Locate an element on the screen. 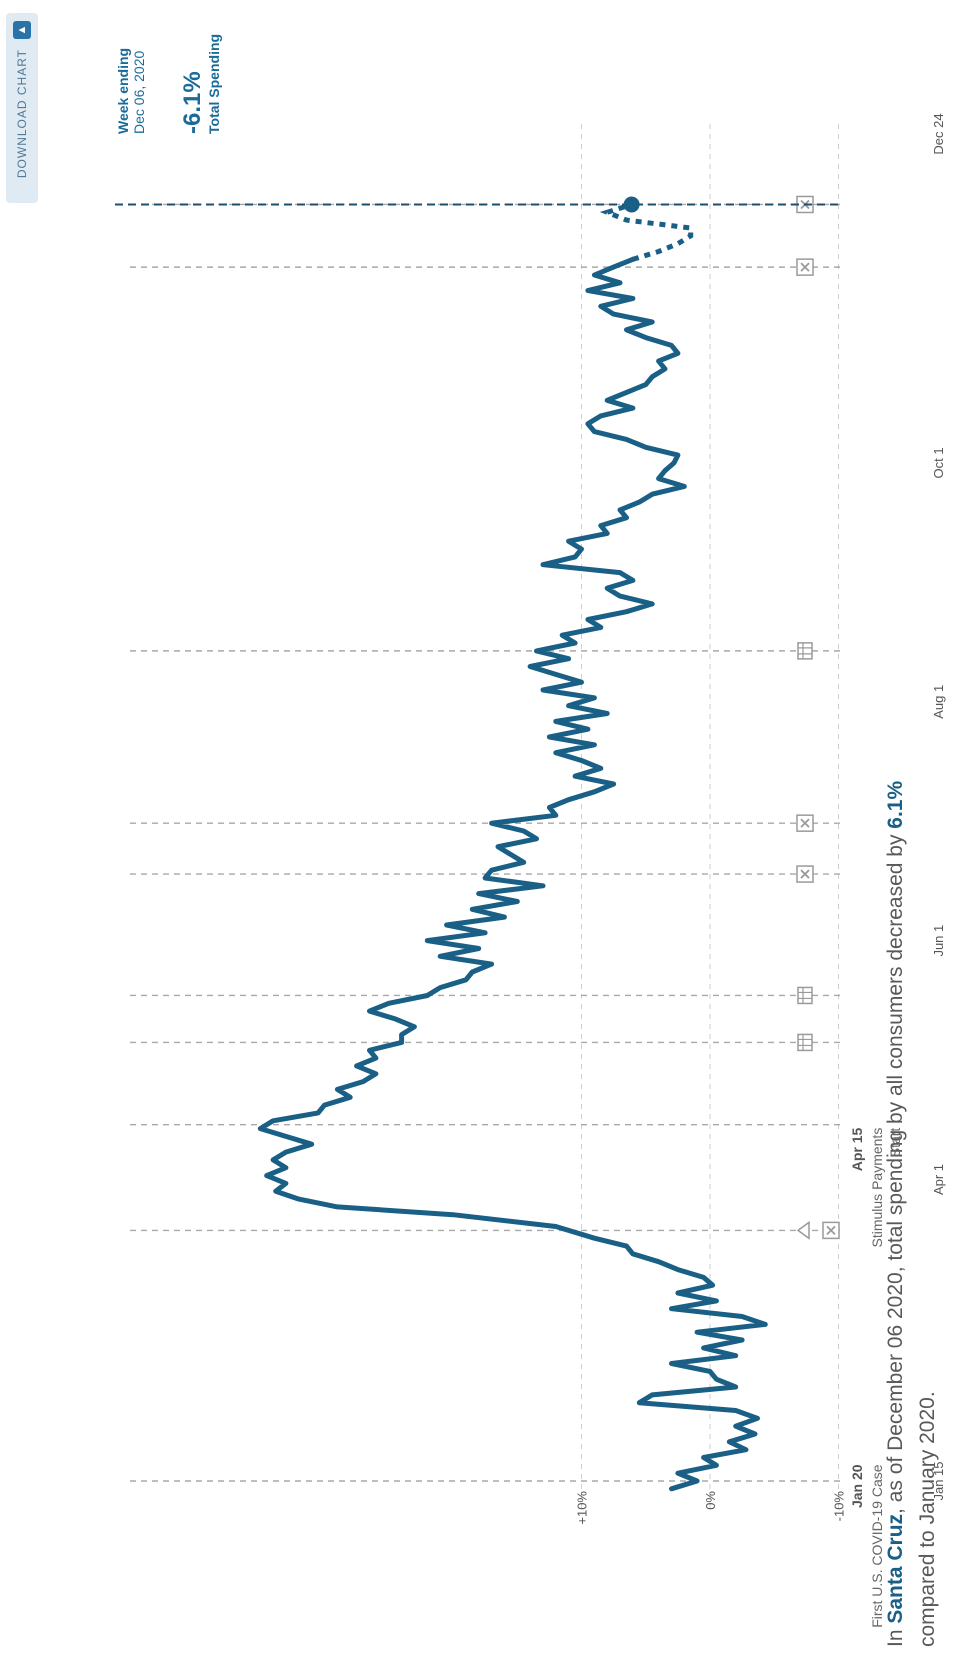  series-line-projected is located at coordinates (646, 232).